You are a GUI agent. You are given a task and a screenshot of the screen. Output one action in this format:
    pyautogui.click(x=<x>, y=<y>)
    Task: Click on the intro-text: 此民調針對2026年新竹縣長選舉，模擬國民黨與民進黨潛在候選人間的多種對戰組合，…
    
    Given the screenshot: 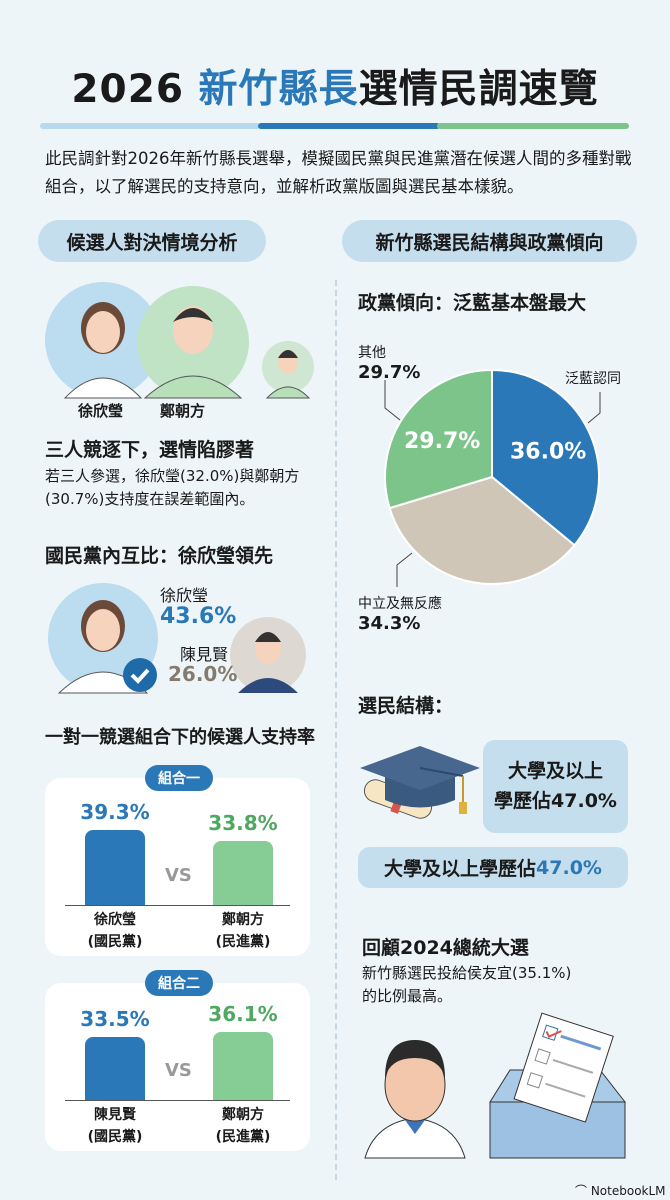 What is the action you would take?
    pyautogui.click(x=338, y=172)
    